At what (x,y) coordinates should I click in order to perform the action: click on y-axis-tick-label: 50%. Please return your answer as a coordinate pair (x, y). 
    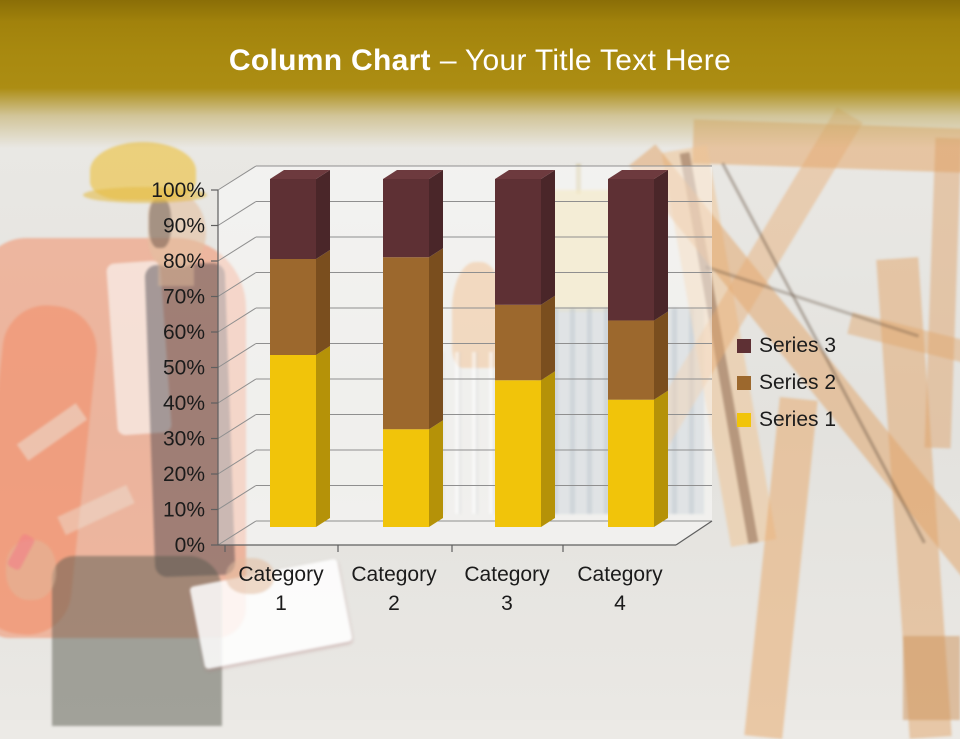
    Looking at the image, I should click on (184, 368).